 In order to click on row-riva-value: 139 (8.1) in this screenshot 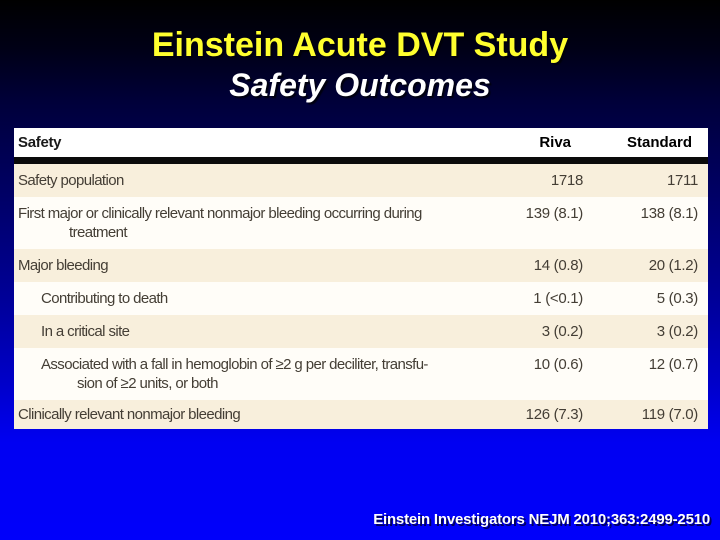, I will do `click(554, 213)`.